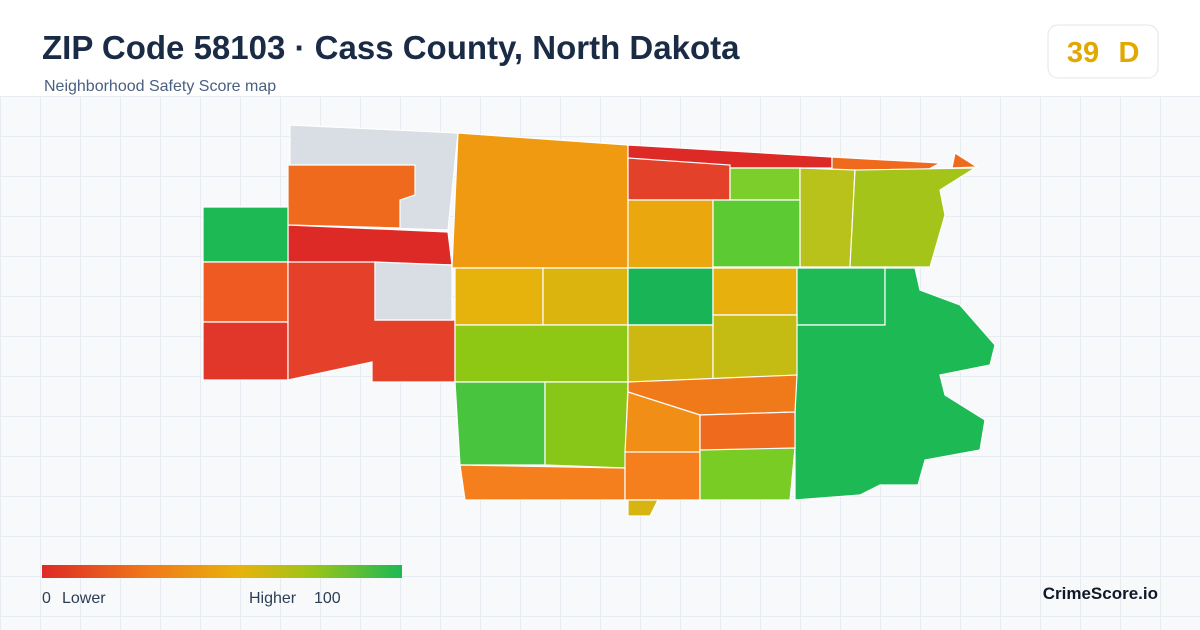 This screenshot has height=630, width=1200. Describe the element at coordinates (327, 598) in the screenshot. I see `legend-max: 100` at that location.